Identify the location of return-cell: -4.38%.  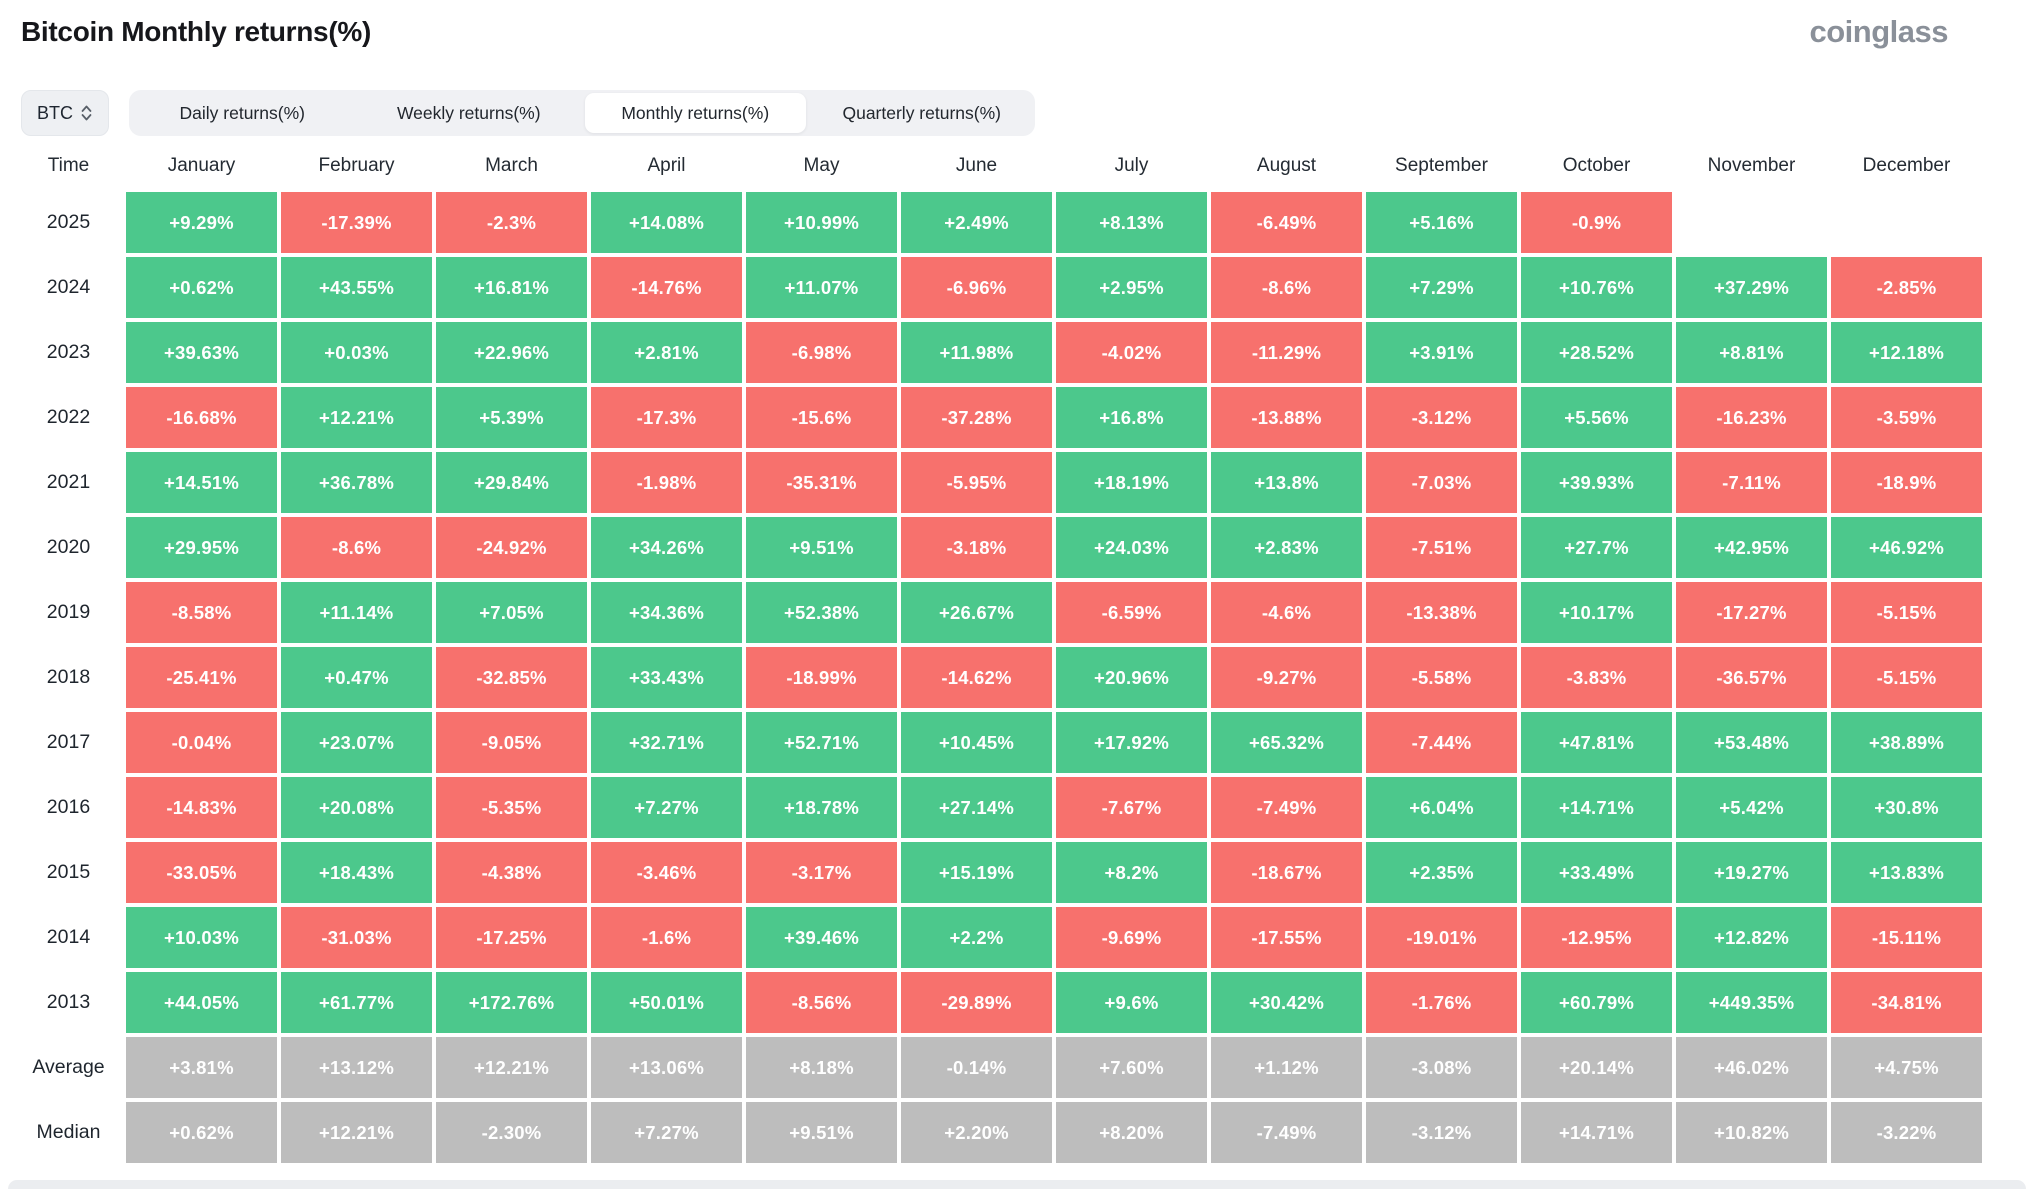
(511, 872).